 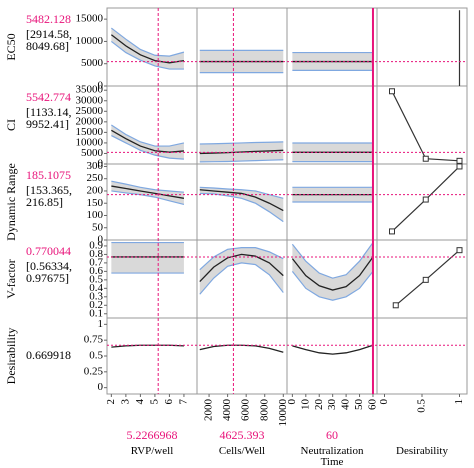 What do you see at coordinates (48, 175) in the screenshot?
I see `row-value: 185.1075` at bounding box center [48, 175].